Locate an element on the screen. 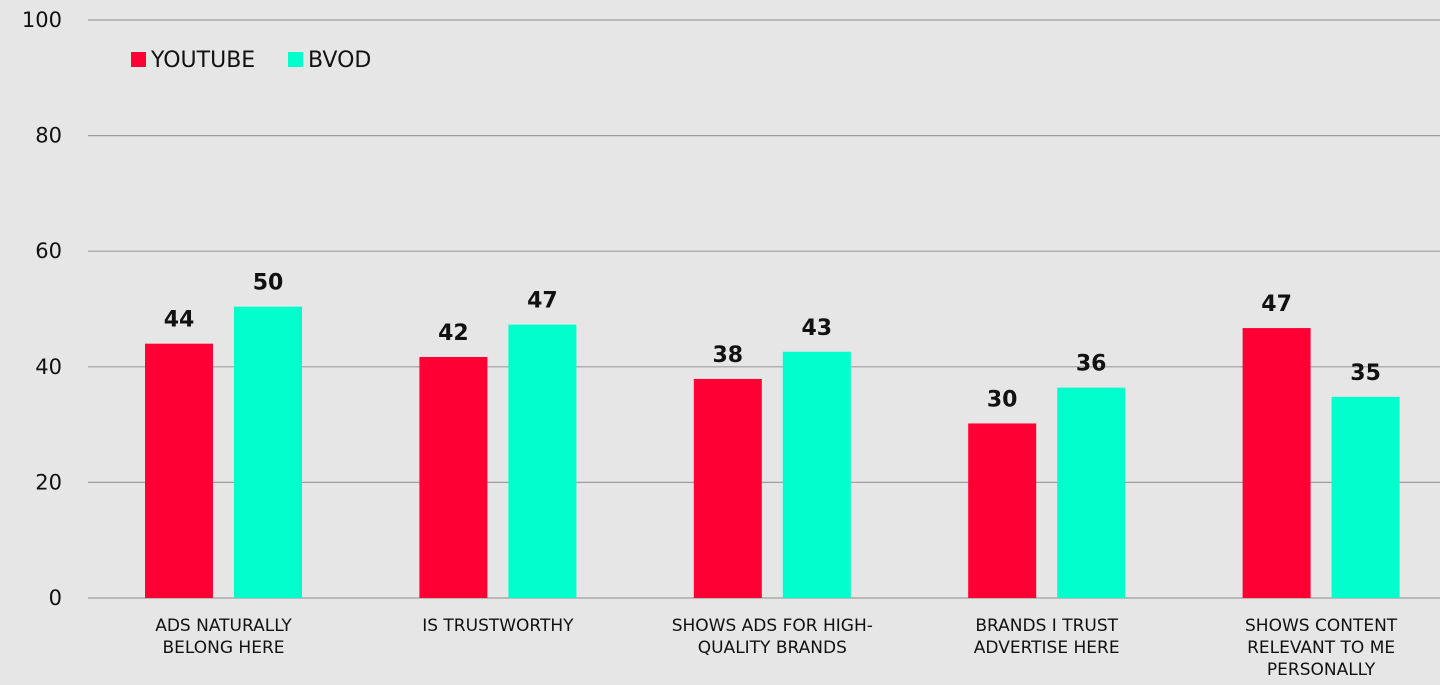 The image size is (1440, 685). y-tick-label: 0 is located at coordinates (55, 598).